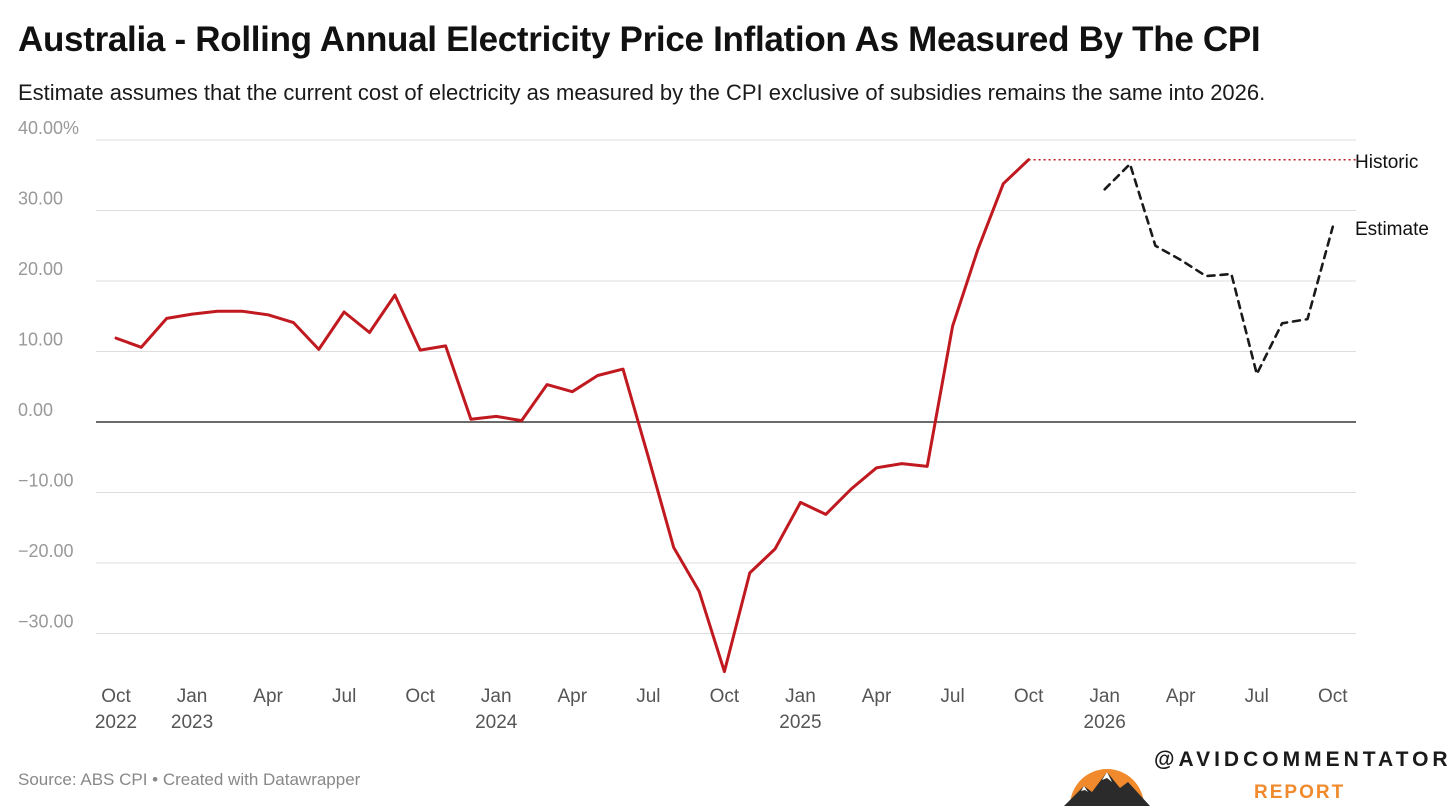 The height and width of the screenshot is (811, 1456). Describe the element at coordinates (1257, 696) in the screenshot. I see `x-tick-label-15: Jul` at that location.